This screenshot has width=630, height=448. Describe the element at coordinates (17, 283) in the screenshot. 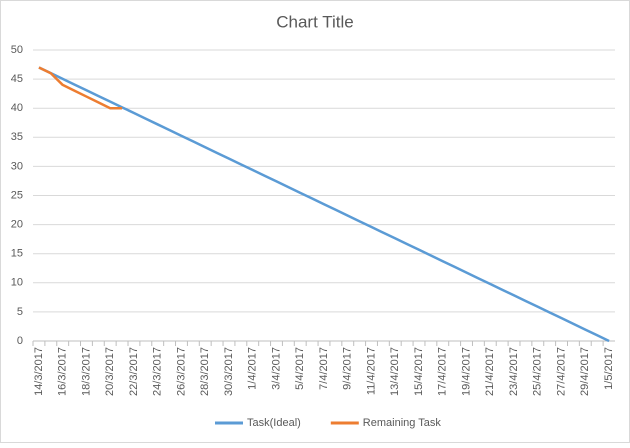

I see `y-tick-label: 10` at that location.